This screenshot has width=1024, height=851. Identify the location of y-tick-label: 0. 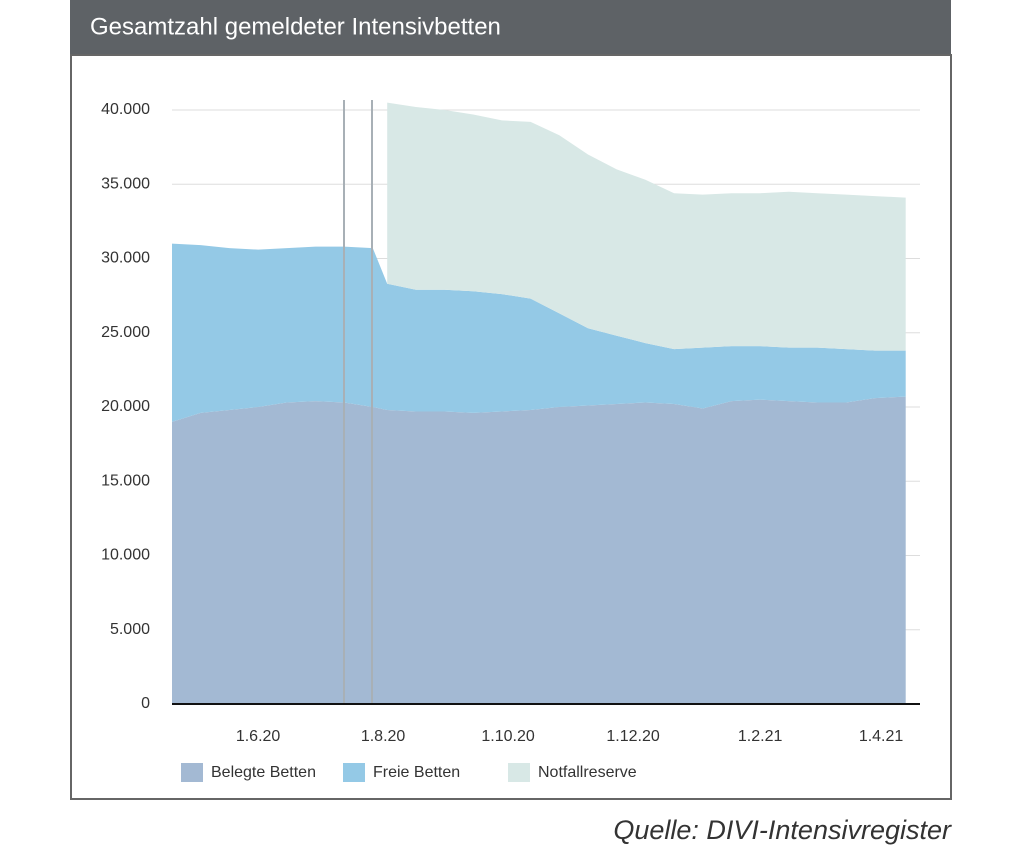
(145, 703).